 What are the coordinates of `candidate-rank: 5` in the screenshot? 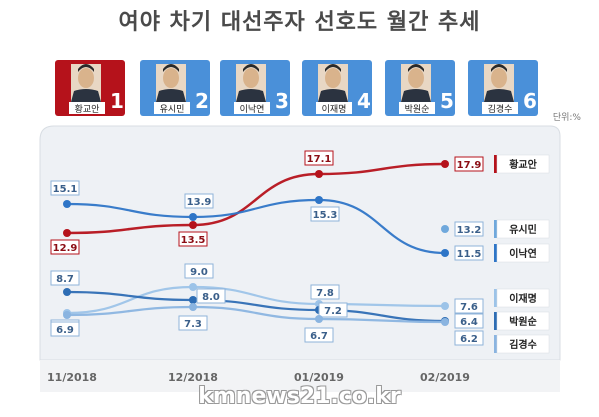 It's located at (447, 101).